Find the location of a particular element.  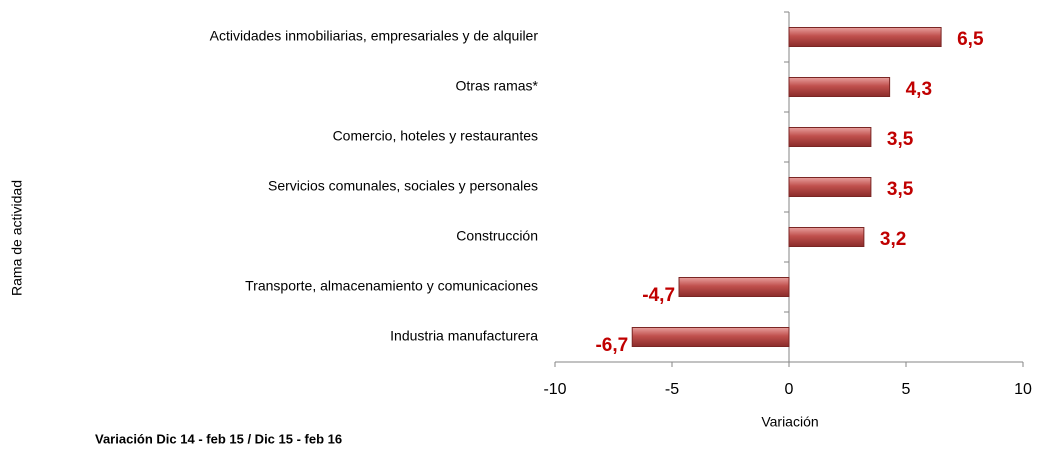

x-tick-label: -10 is located at coordinates (554, 389).